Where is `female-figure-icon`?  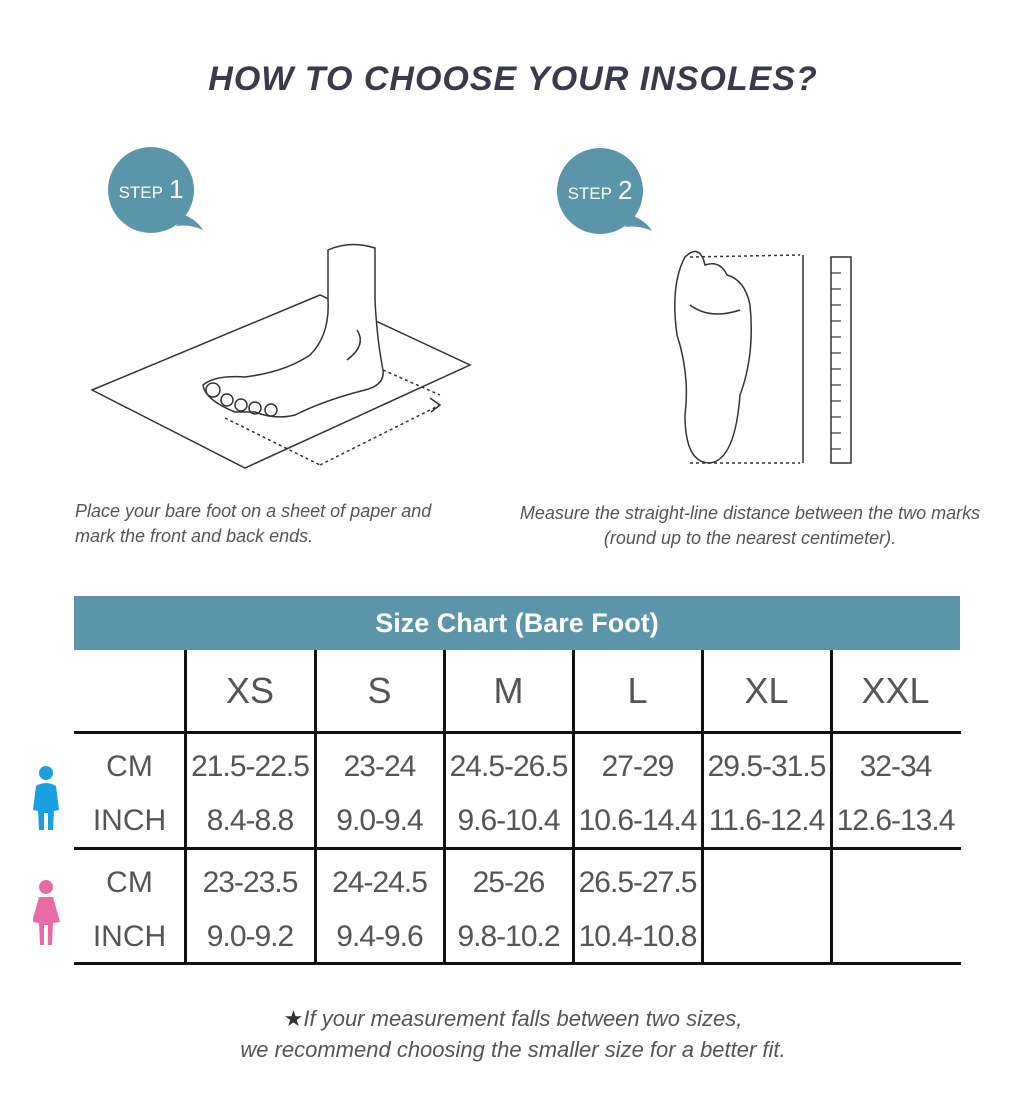
female-figure-icon is located at coordinates (46, 912).